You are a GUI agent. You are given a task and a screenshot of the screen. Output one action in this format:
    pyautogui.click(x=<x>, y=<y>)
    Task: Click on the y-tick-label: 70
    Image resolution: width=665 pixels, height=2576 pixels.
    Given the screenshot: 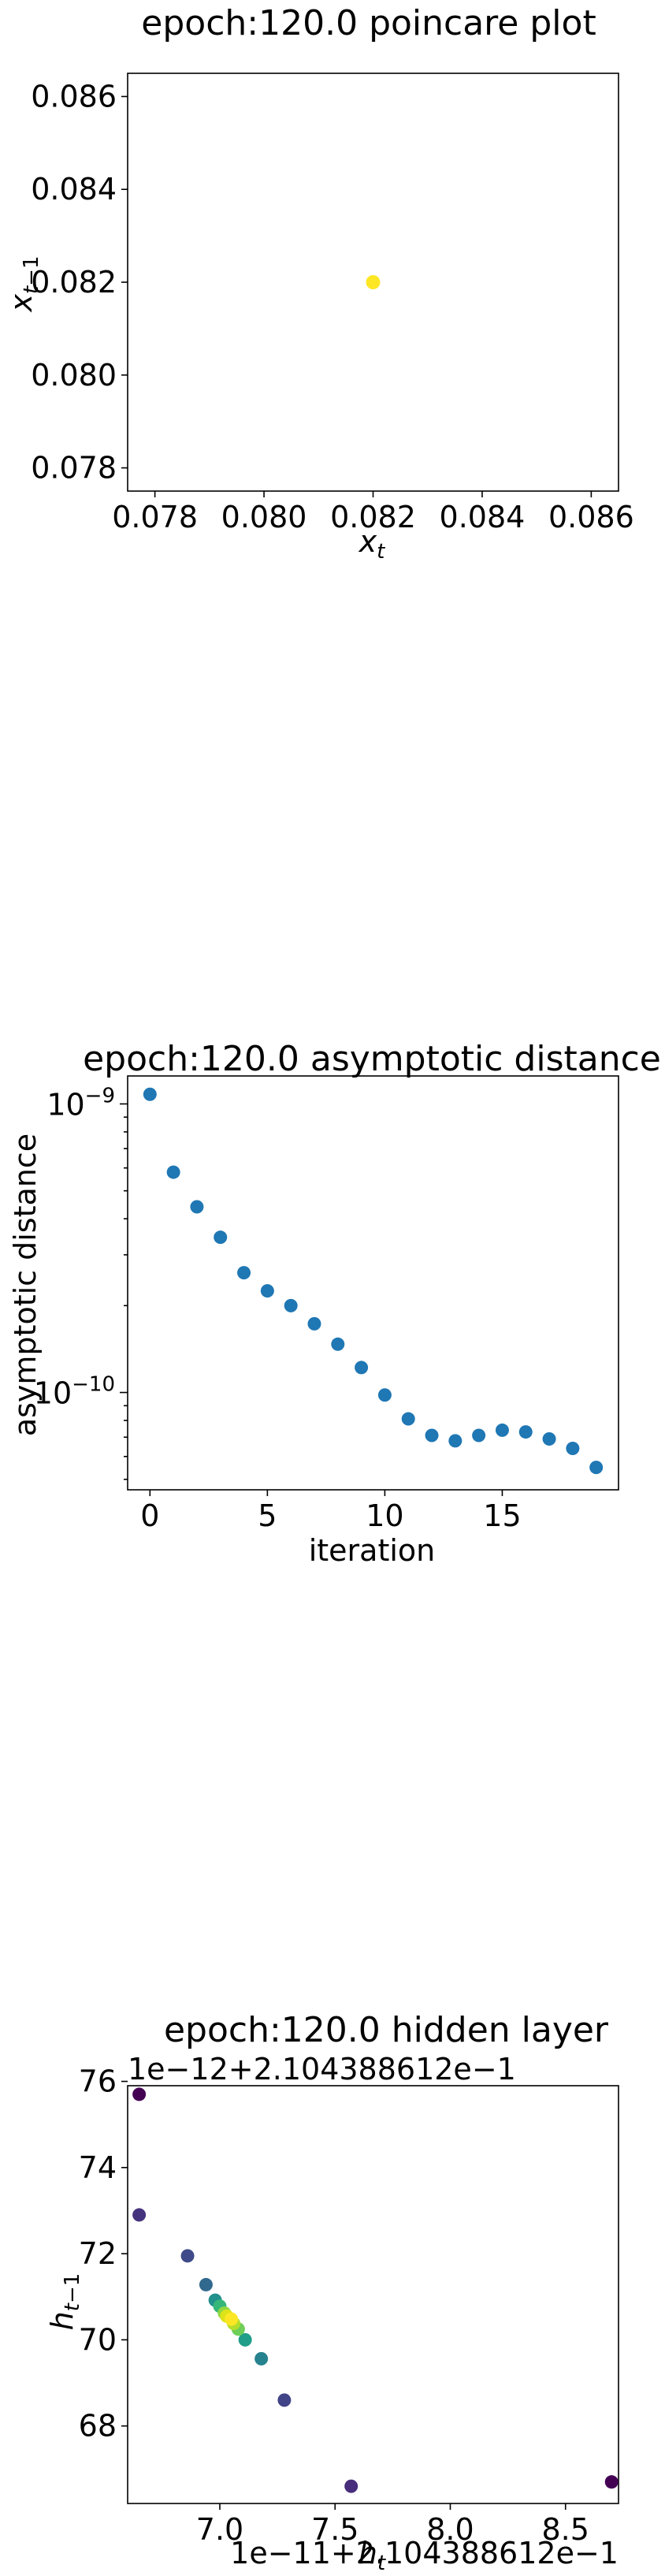 What is the action you would take?
    pyautogui.click(x=98, y=2339)
    